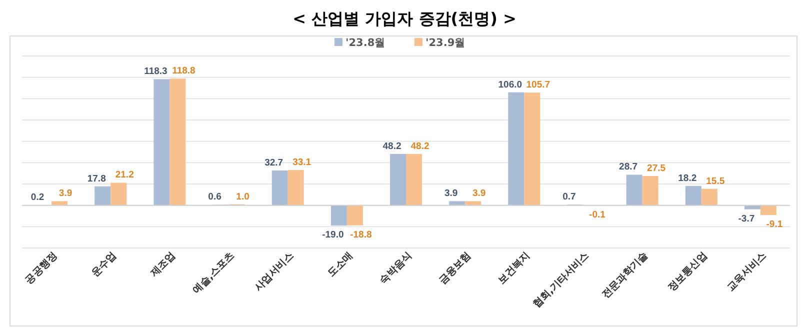 This screenshot has height=334, width=809. I want to click on data-label: 0.6, so click(215, 197).